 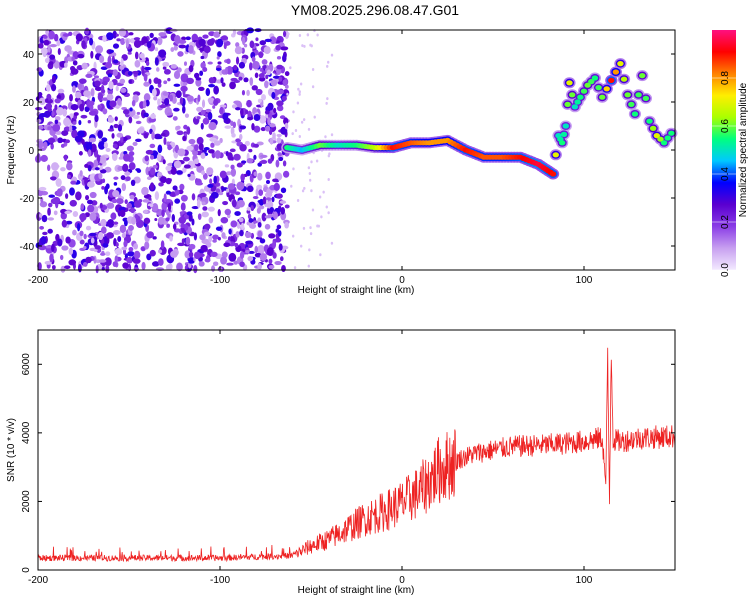 What do you see at coordinates (27, 247) in the screenshot?
I see `y-tick-label: -40` at bounding box center [27, 247].